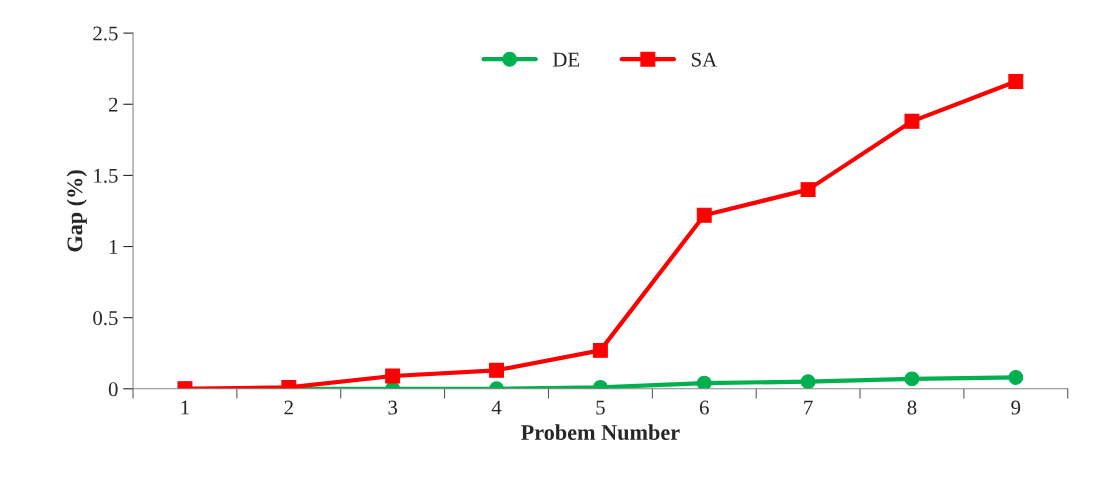 The height and width of the screenshot is (480, 1094). Describe the element at coordinates (113, 389) in the screenshot. I see `y-tick-label: 0` at that location.